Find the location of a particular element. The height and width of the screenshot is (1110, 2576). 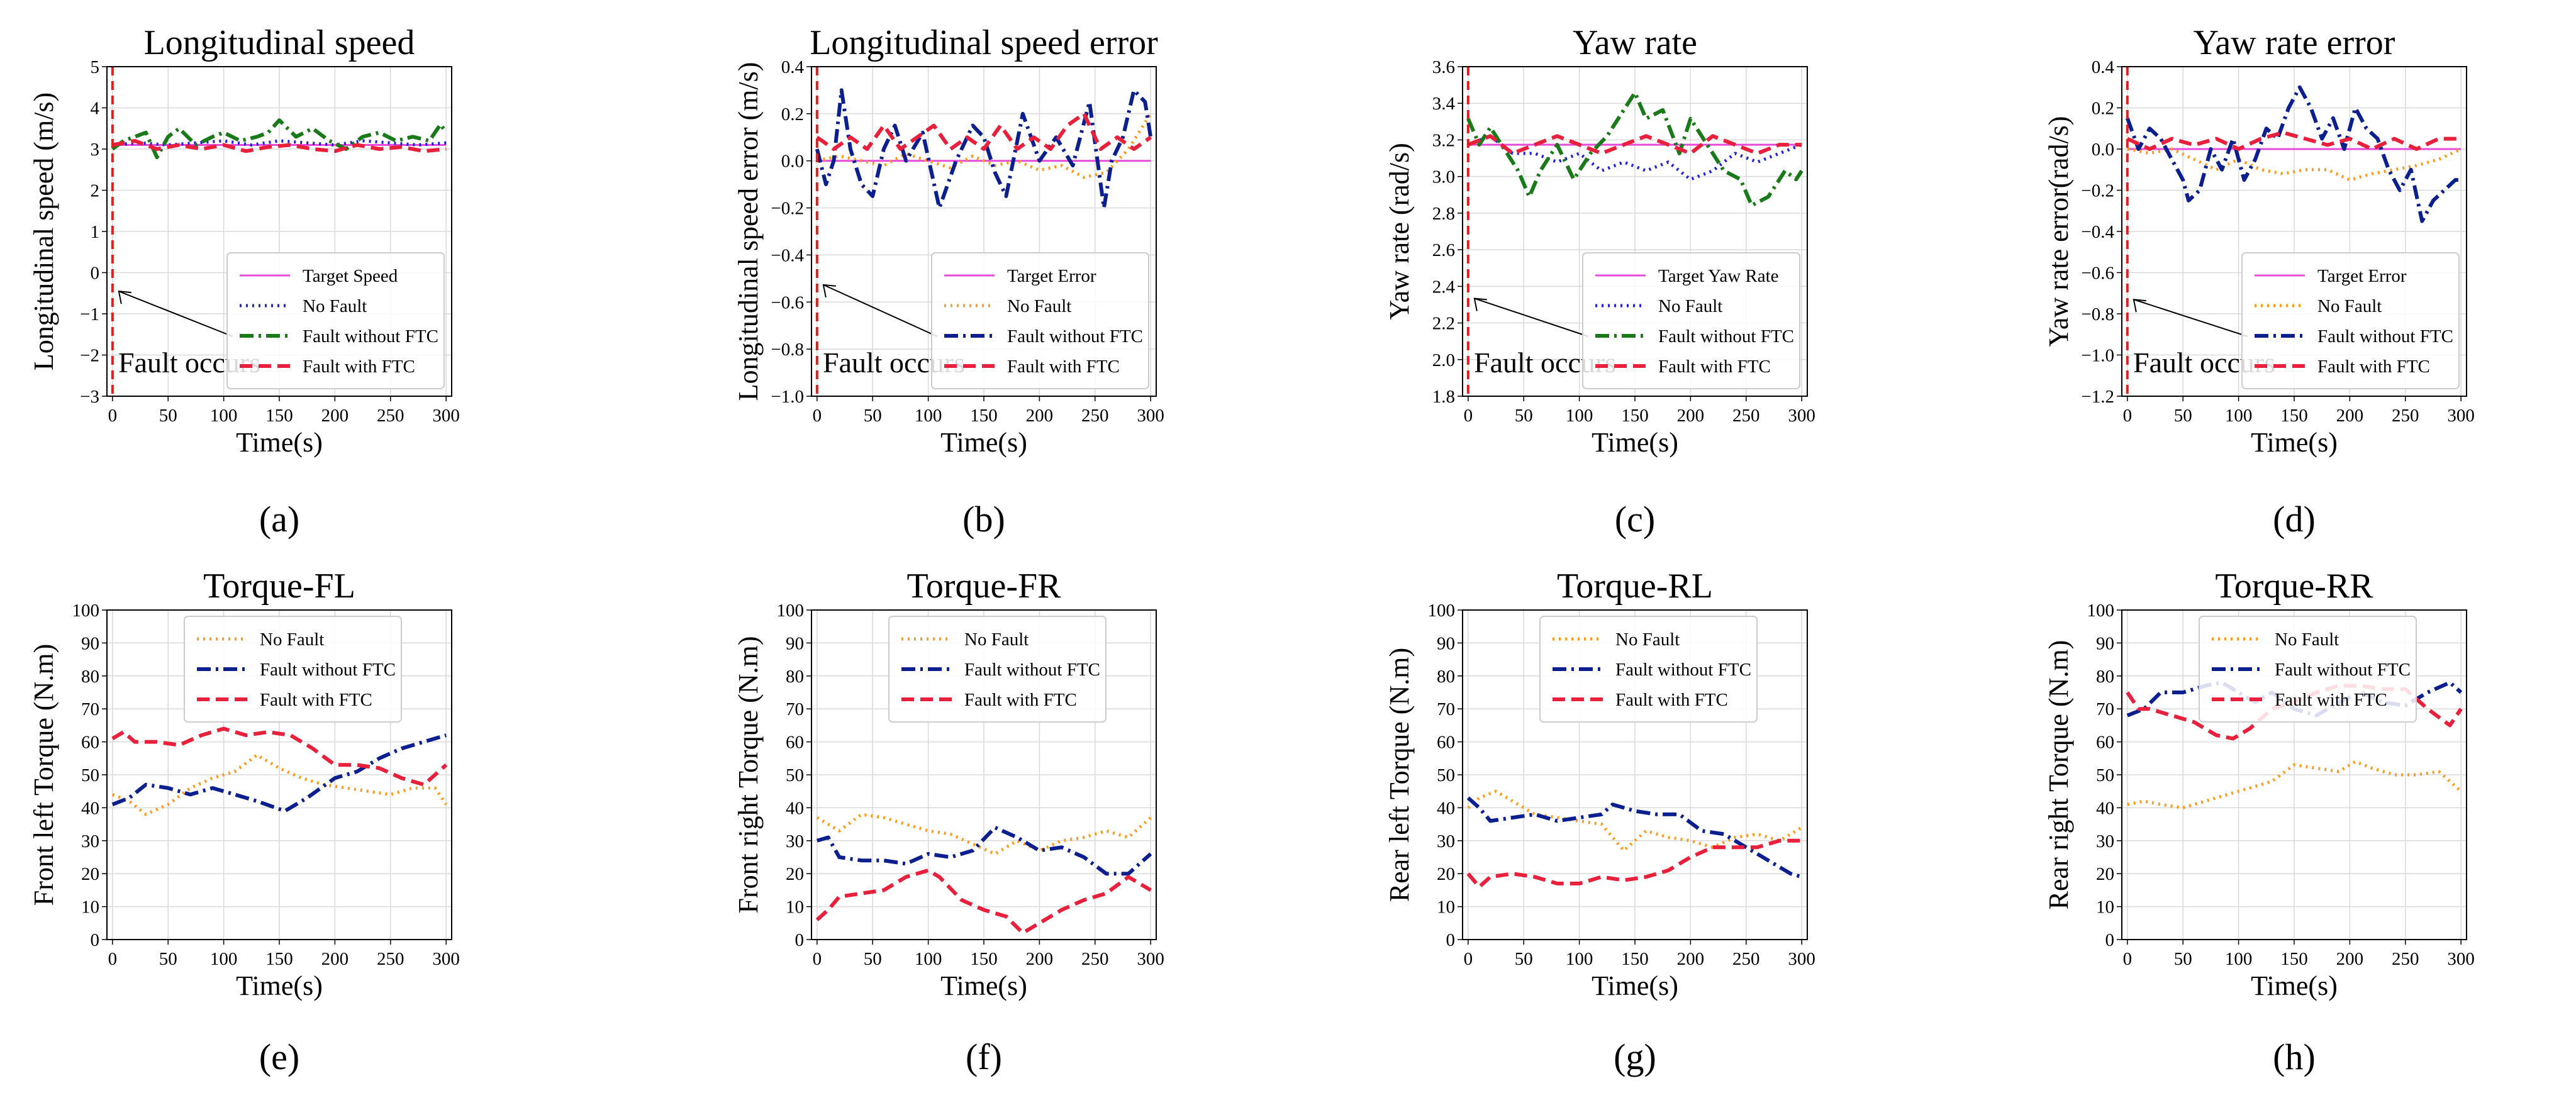

legend-label: No Fault is located at coordinates (335, 306).